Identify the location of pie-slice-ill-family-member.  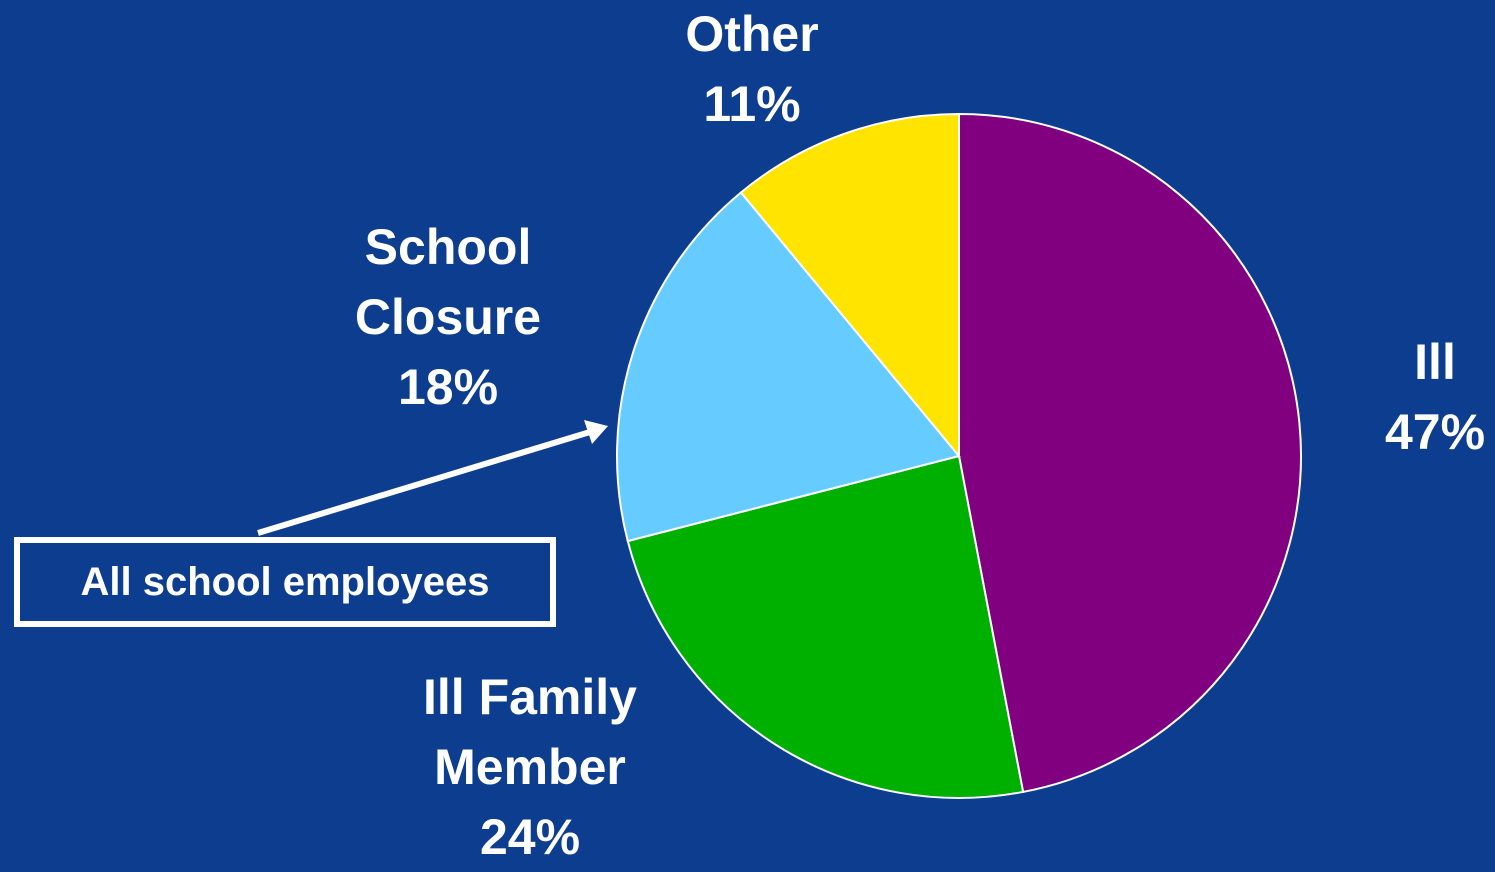
(825, 626).